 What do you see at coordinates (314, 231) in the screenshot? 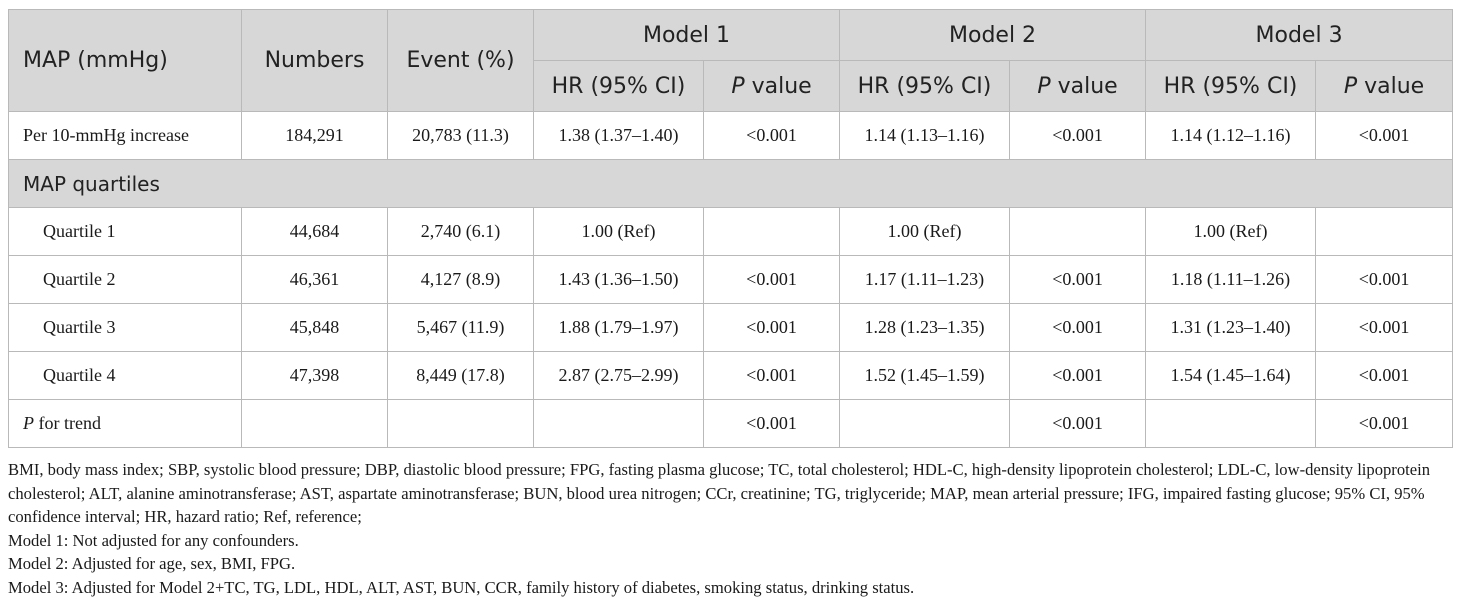
I see `cell-numbers: 44,684` at bounding box center [314, 231].